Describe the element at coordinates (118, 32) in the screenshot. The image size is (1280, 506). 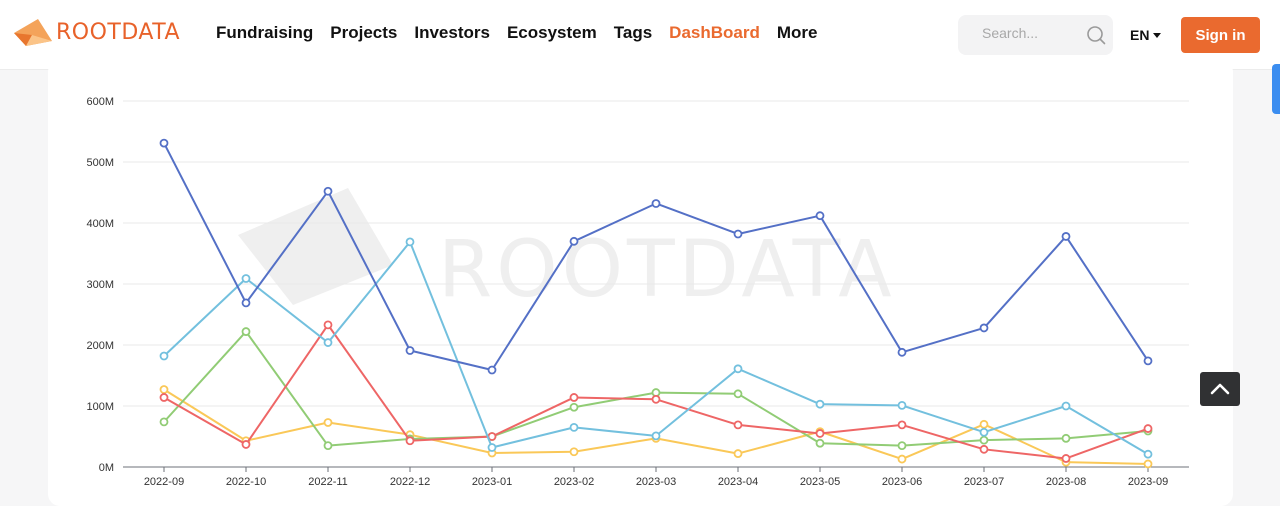
I see `logo-text: ROOTDATA` at that location.